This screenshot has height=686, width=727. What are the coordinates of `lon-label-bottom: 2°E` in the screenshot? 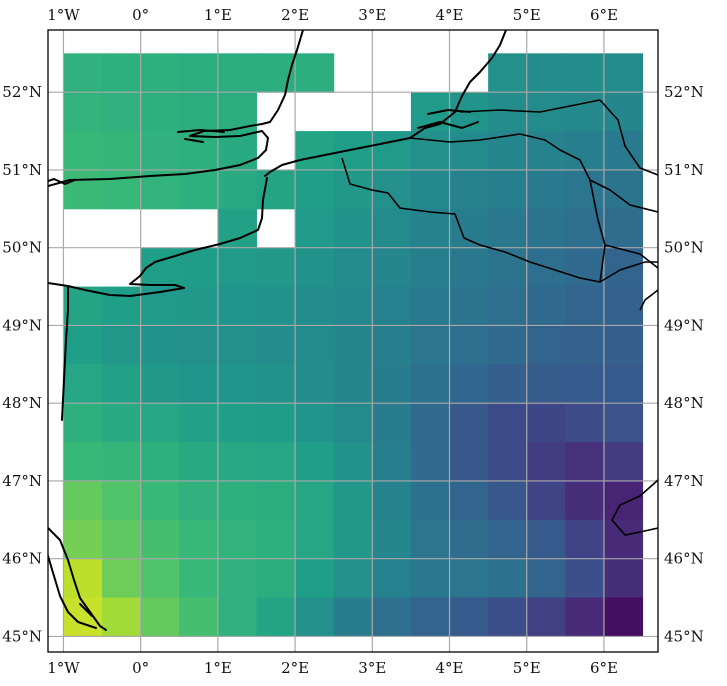 It's located at (295, 668).